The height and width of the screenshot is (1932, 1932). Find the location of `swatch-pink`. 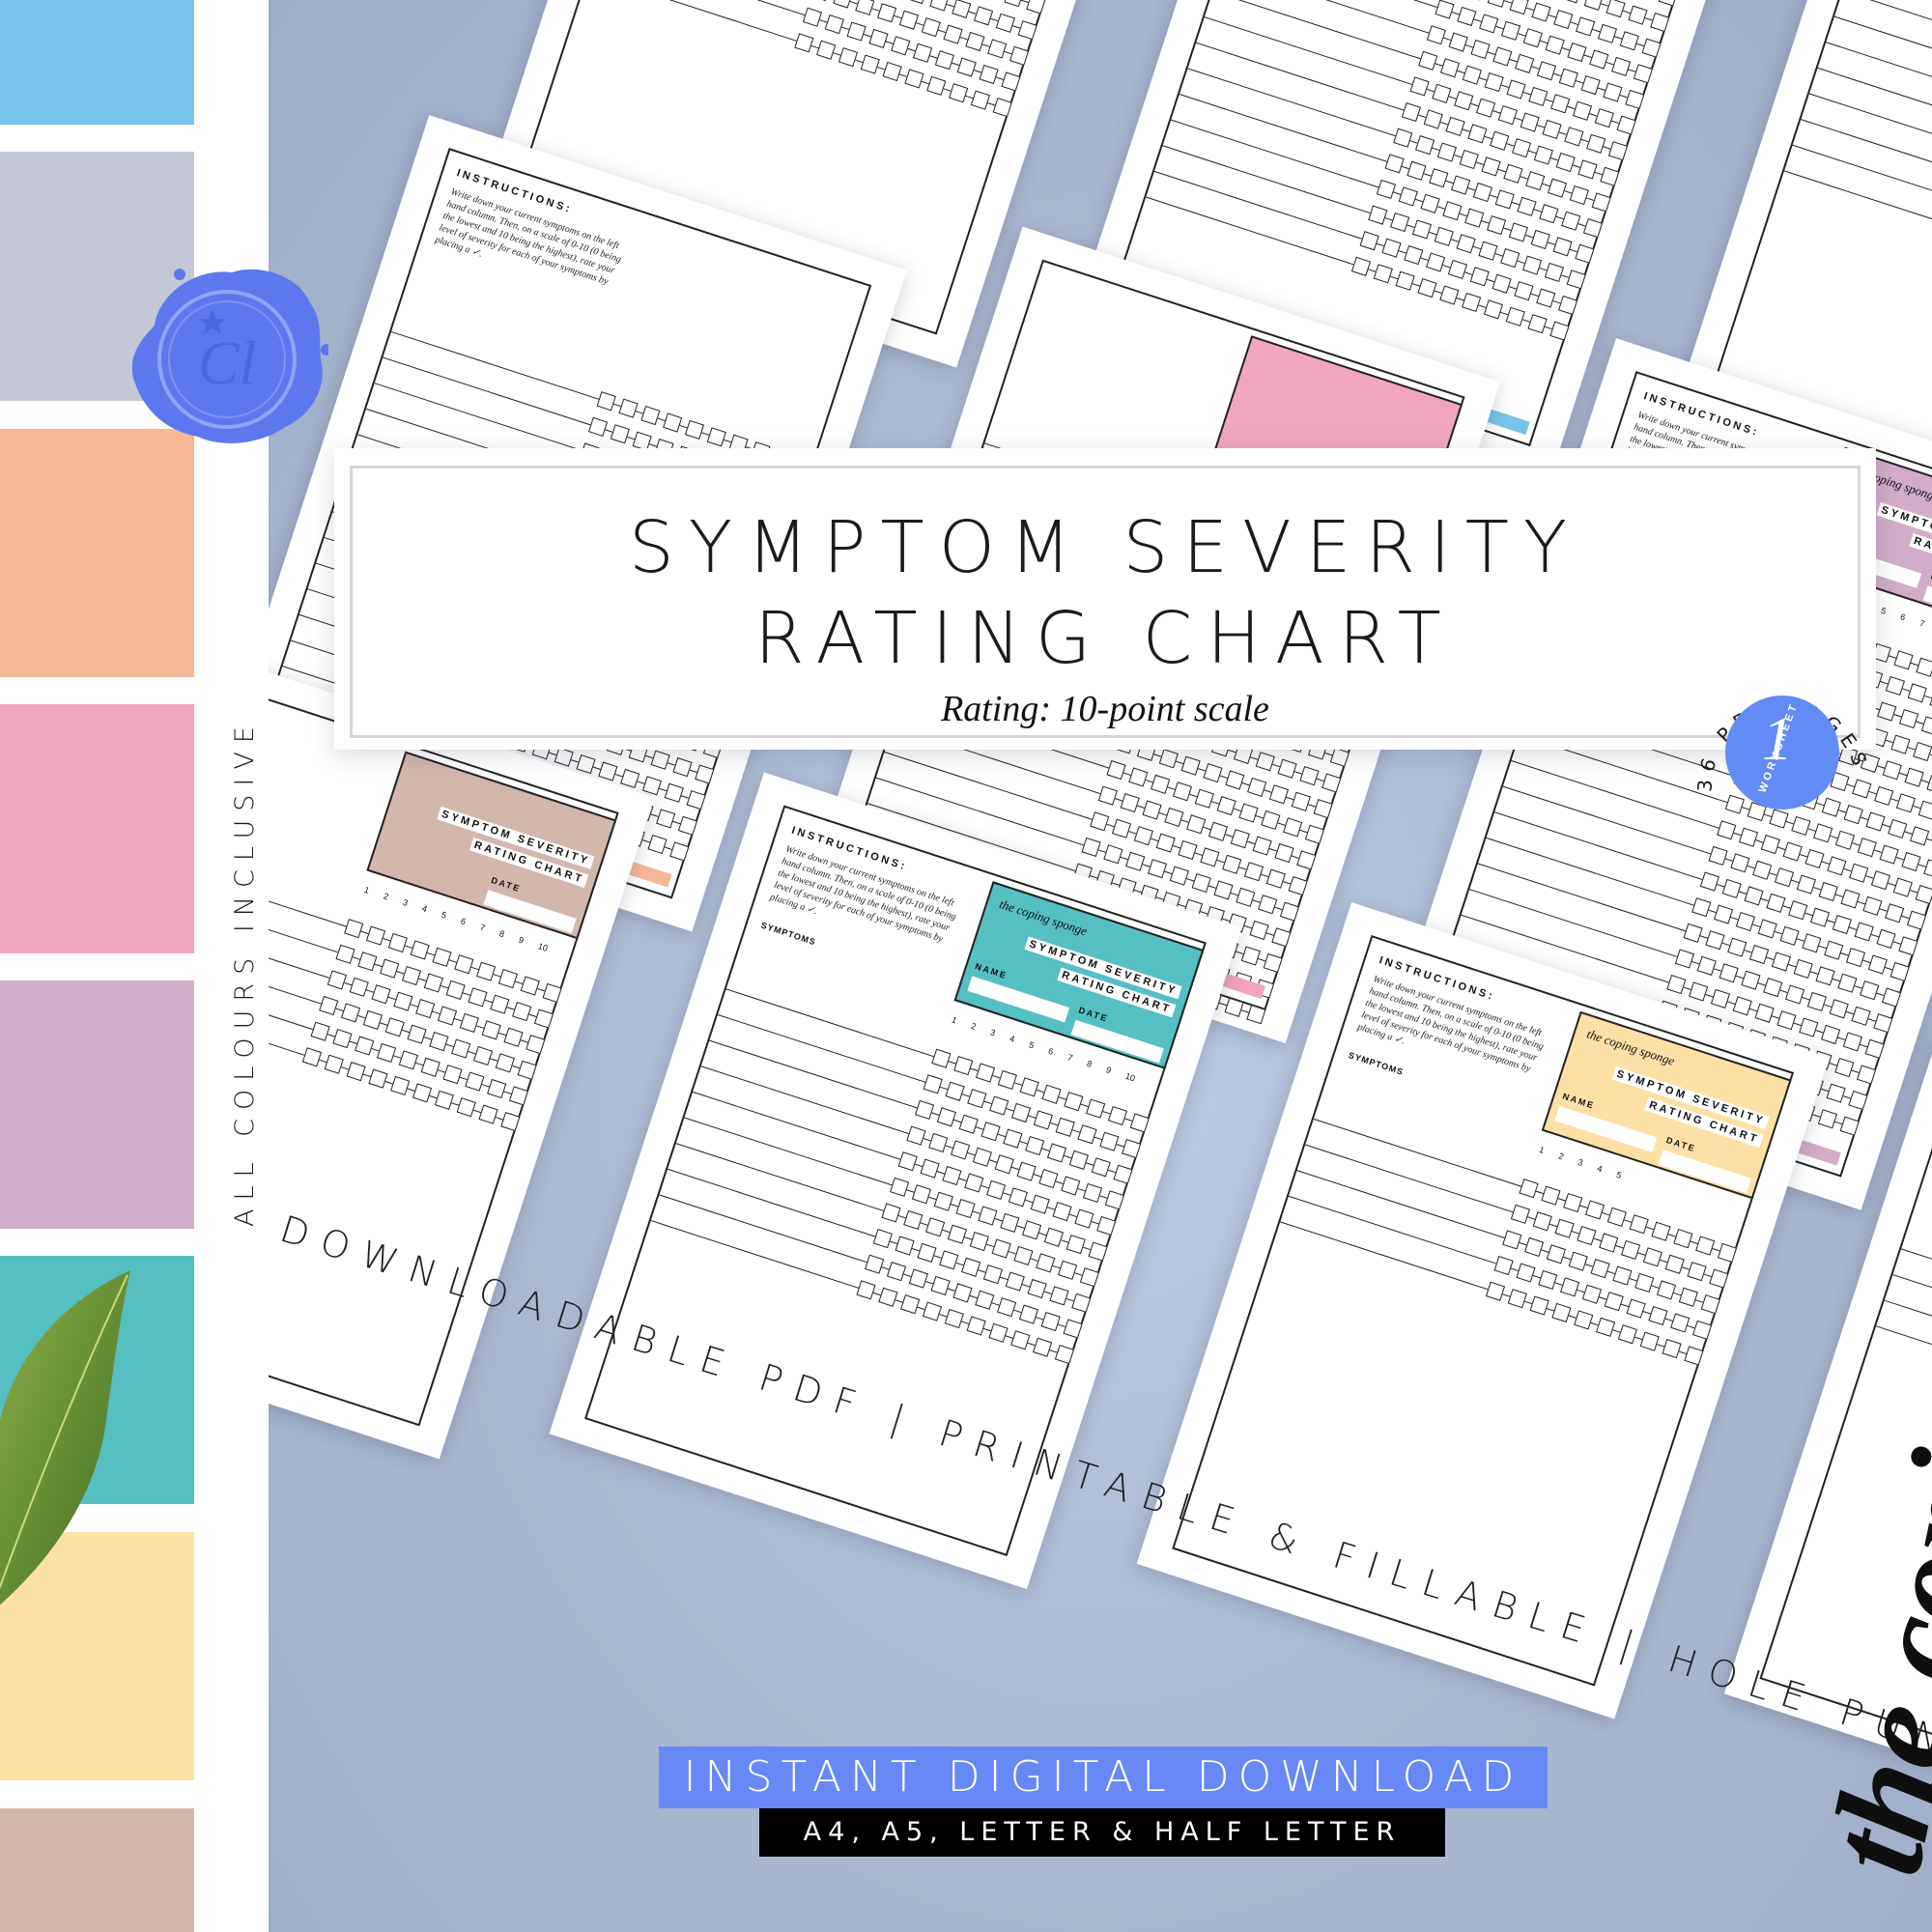

swatch-pink is located at coordinates (97, 828).